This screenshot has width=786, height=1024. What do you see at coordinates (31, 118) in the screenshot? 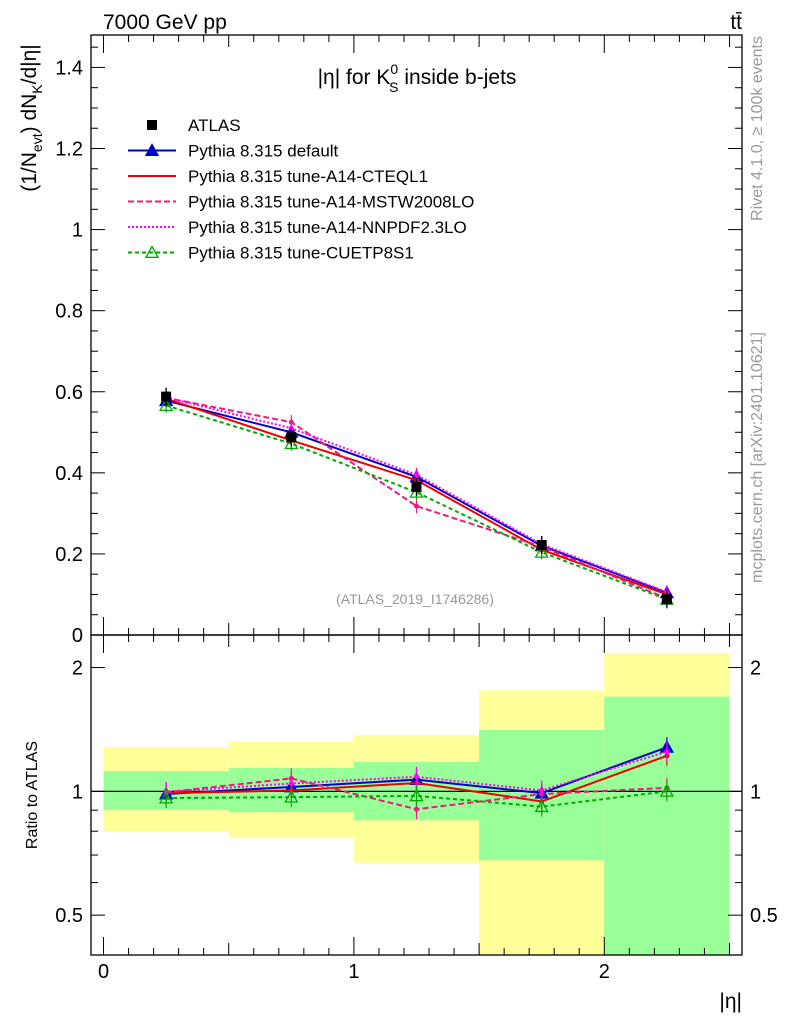
I see `y-axis-label: (1/Nevt) dNK/d|η|` at bounding box center [31, 118].